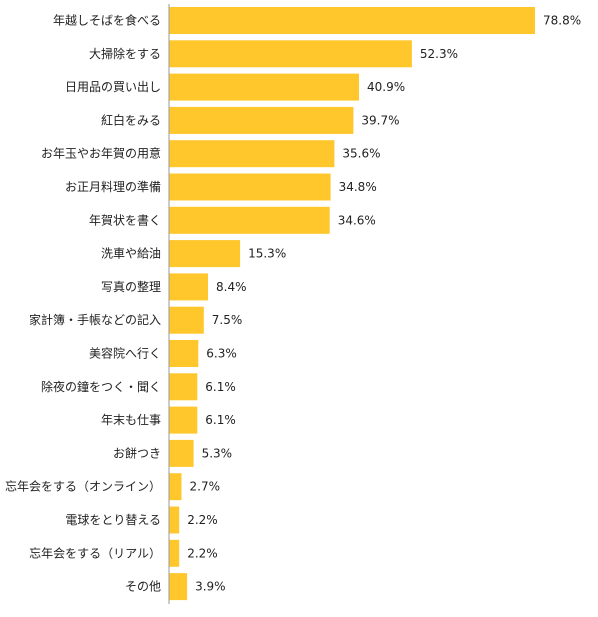 Image resolution: width=598 pixels, height=617 pixels. Describe the element at coordinates (358, 187) in the screenshot. I see `value-label-5: 34.8%` at that location.